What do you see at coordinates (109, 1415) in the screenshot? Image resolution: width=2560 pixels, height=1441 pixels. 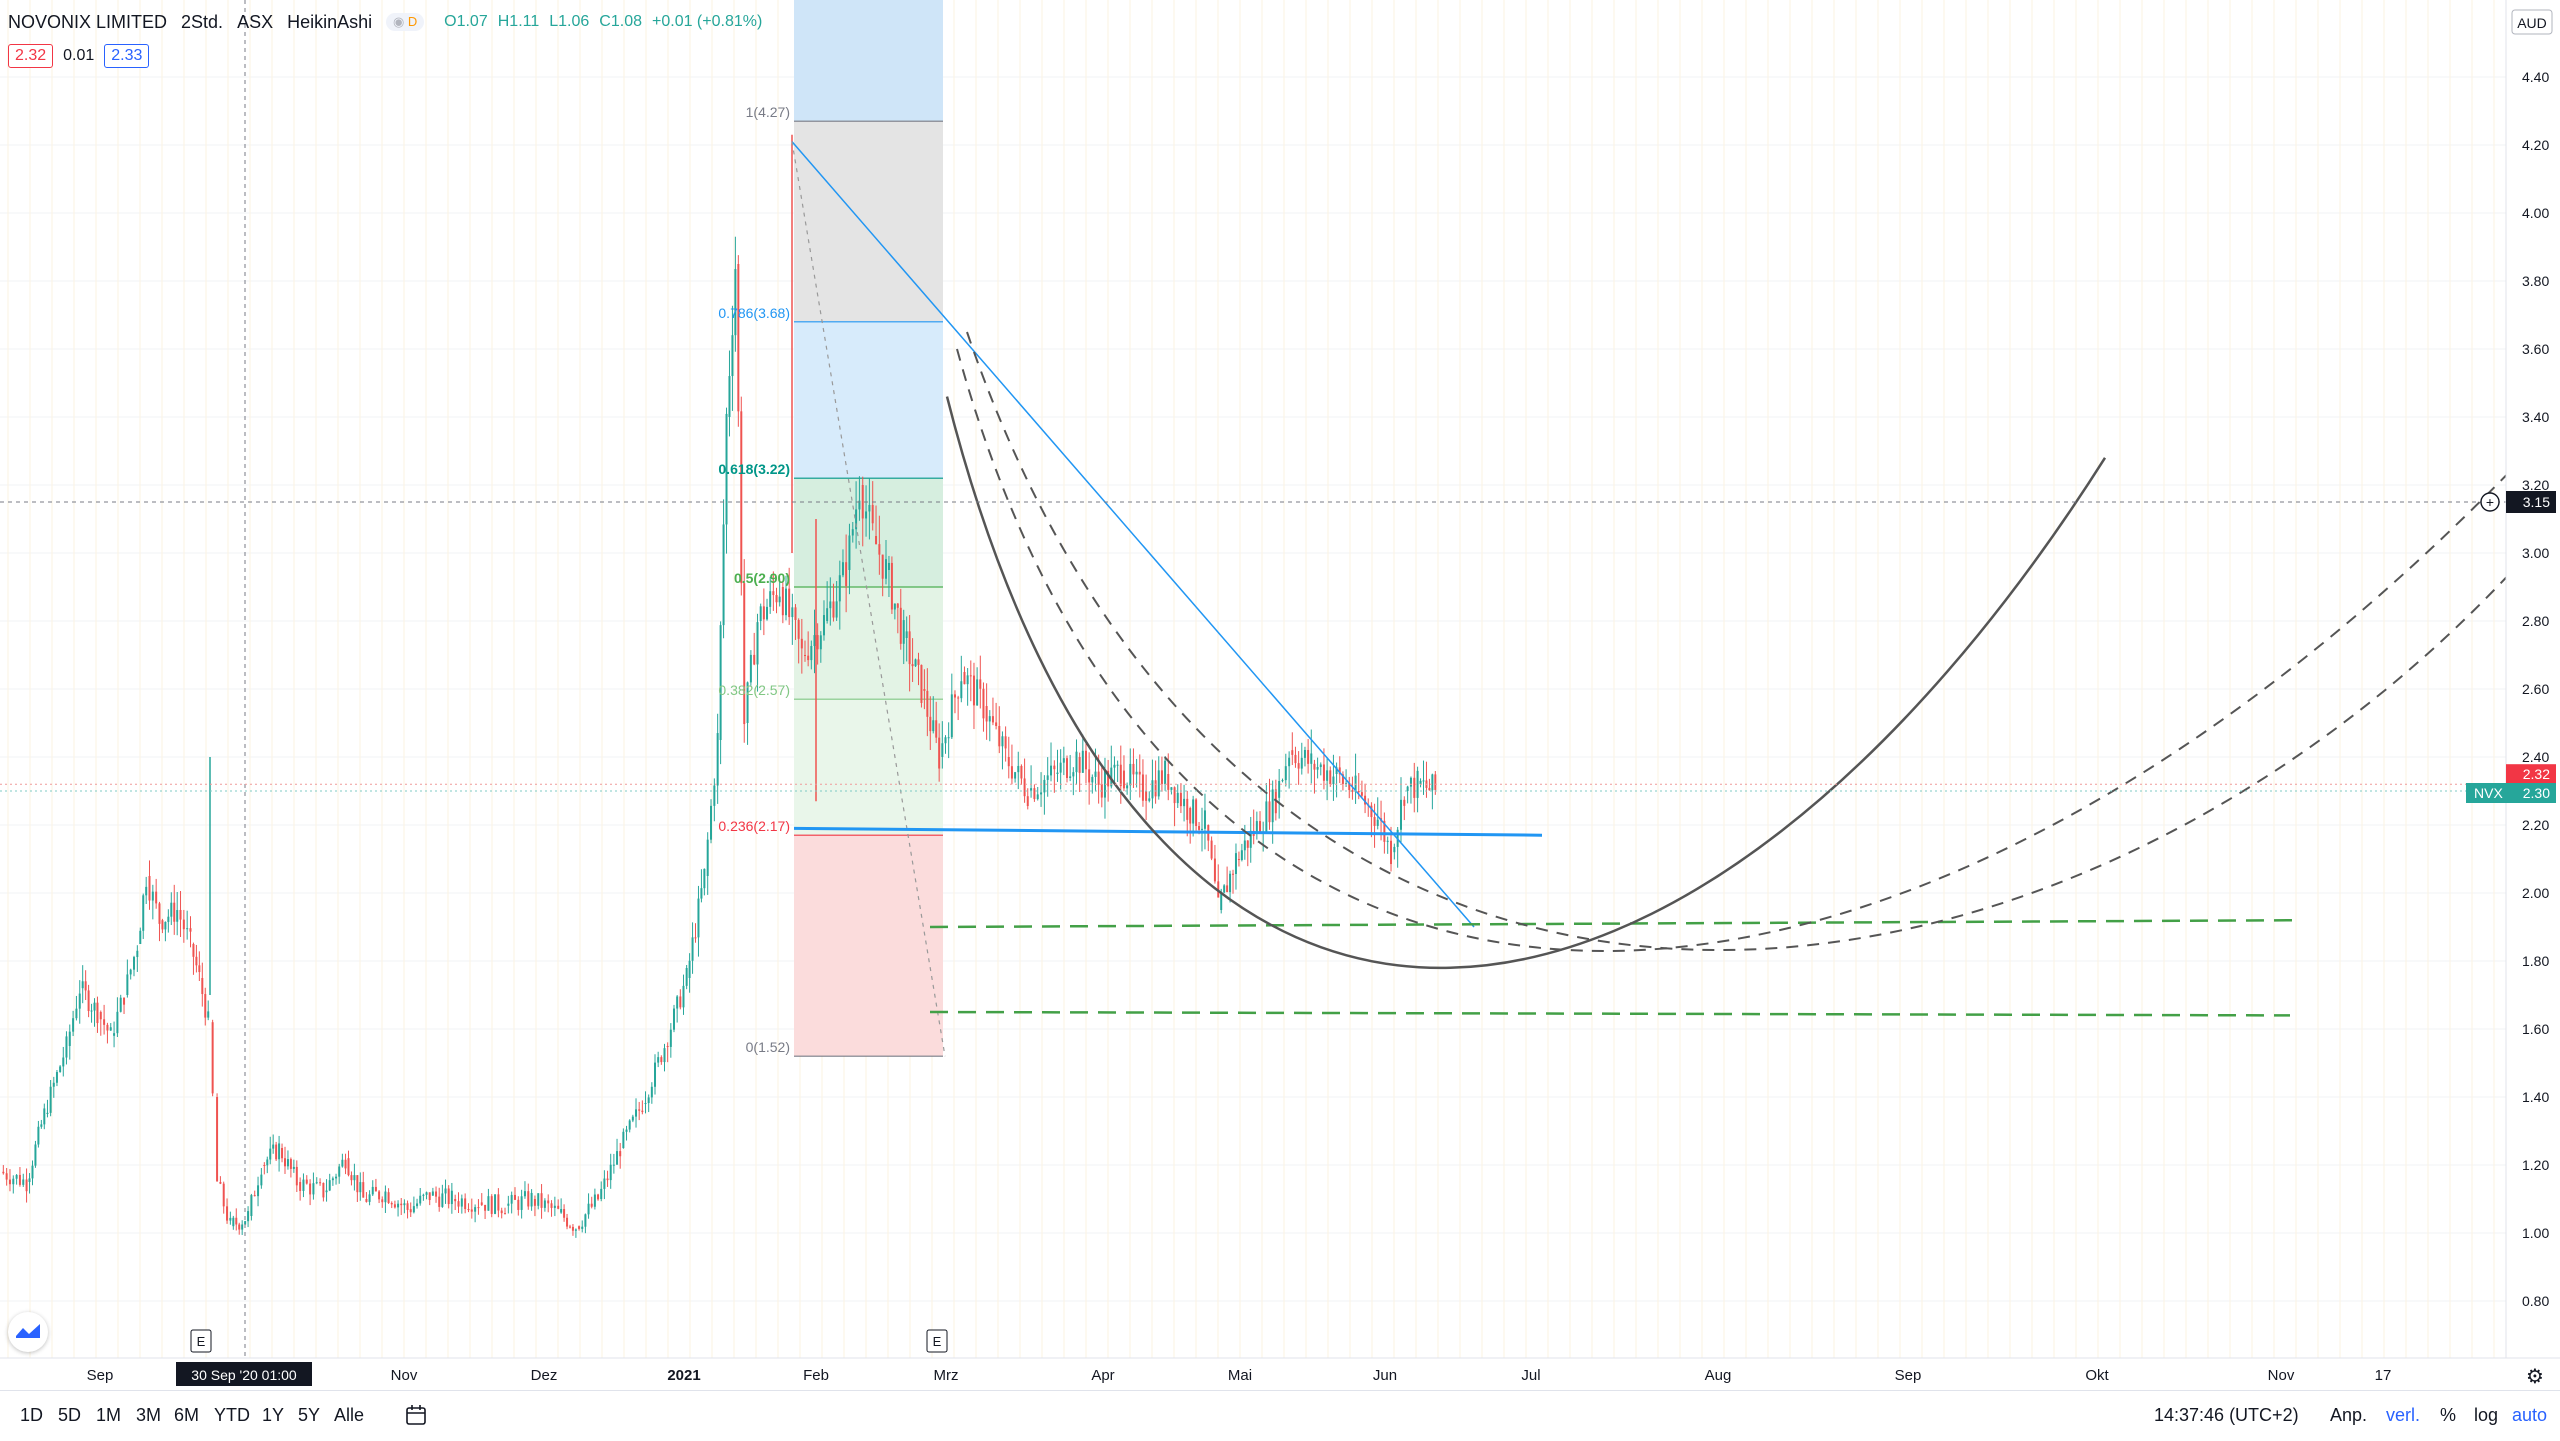 I see `range-1m-button: 1M` at bounding box center [109, 1415].